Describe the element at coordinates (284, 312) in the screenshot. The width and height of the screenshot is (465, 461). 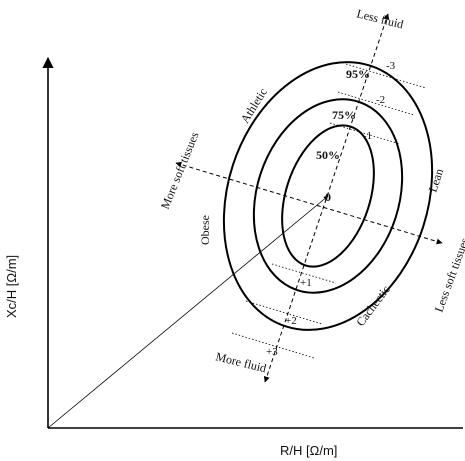
I see `tick-line-+2` at that location.